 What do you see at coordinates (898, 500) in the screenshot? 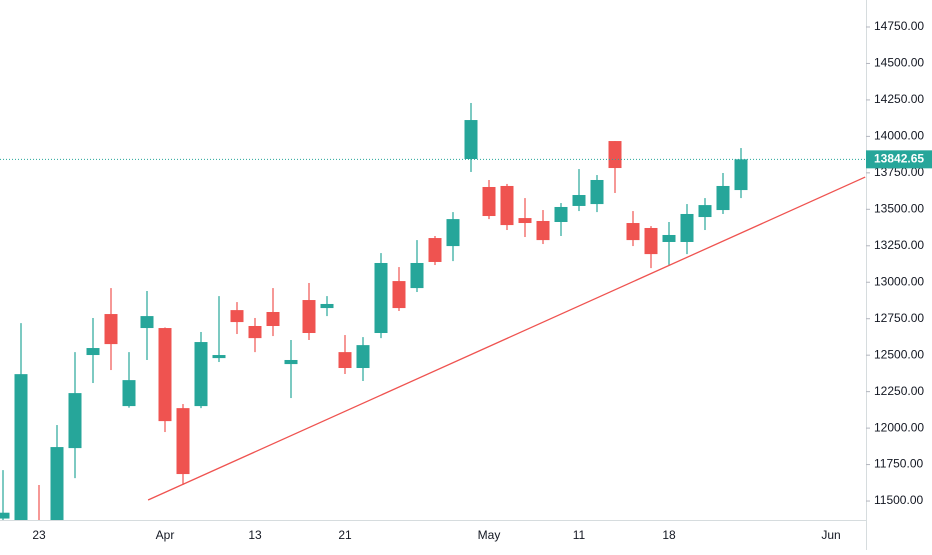
I see `y-tick-label: 11500.00` at bounding box center [898, 500].